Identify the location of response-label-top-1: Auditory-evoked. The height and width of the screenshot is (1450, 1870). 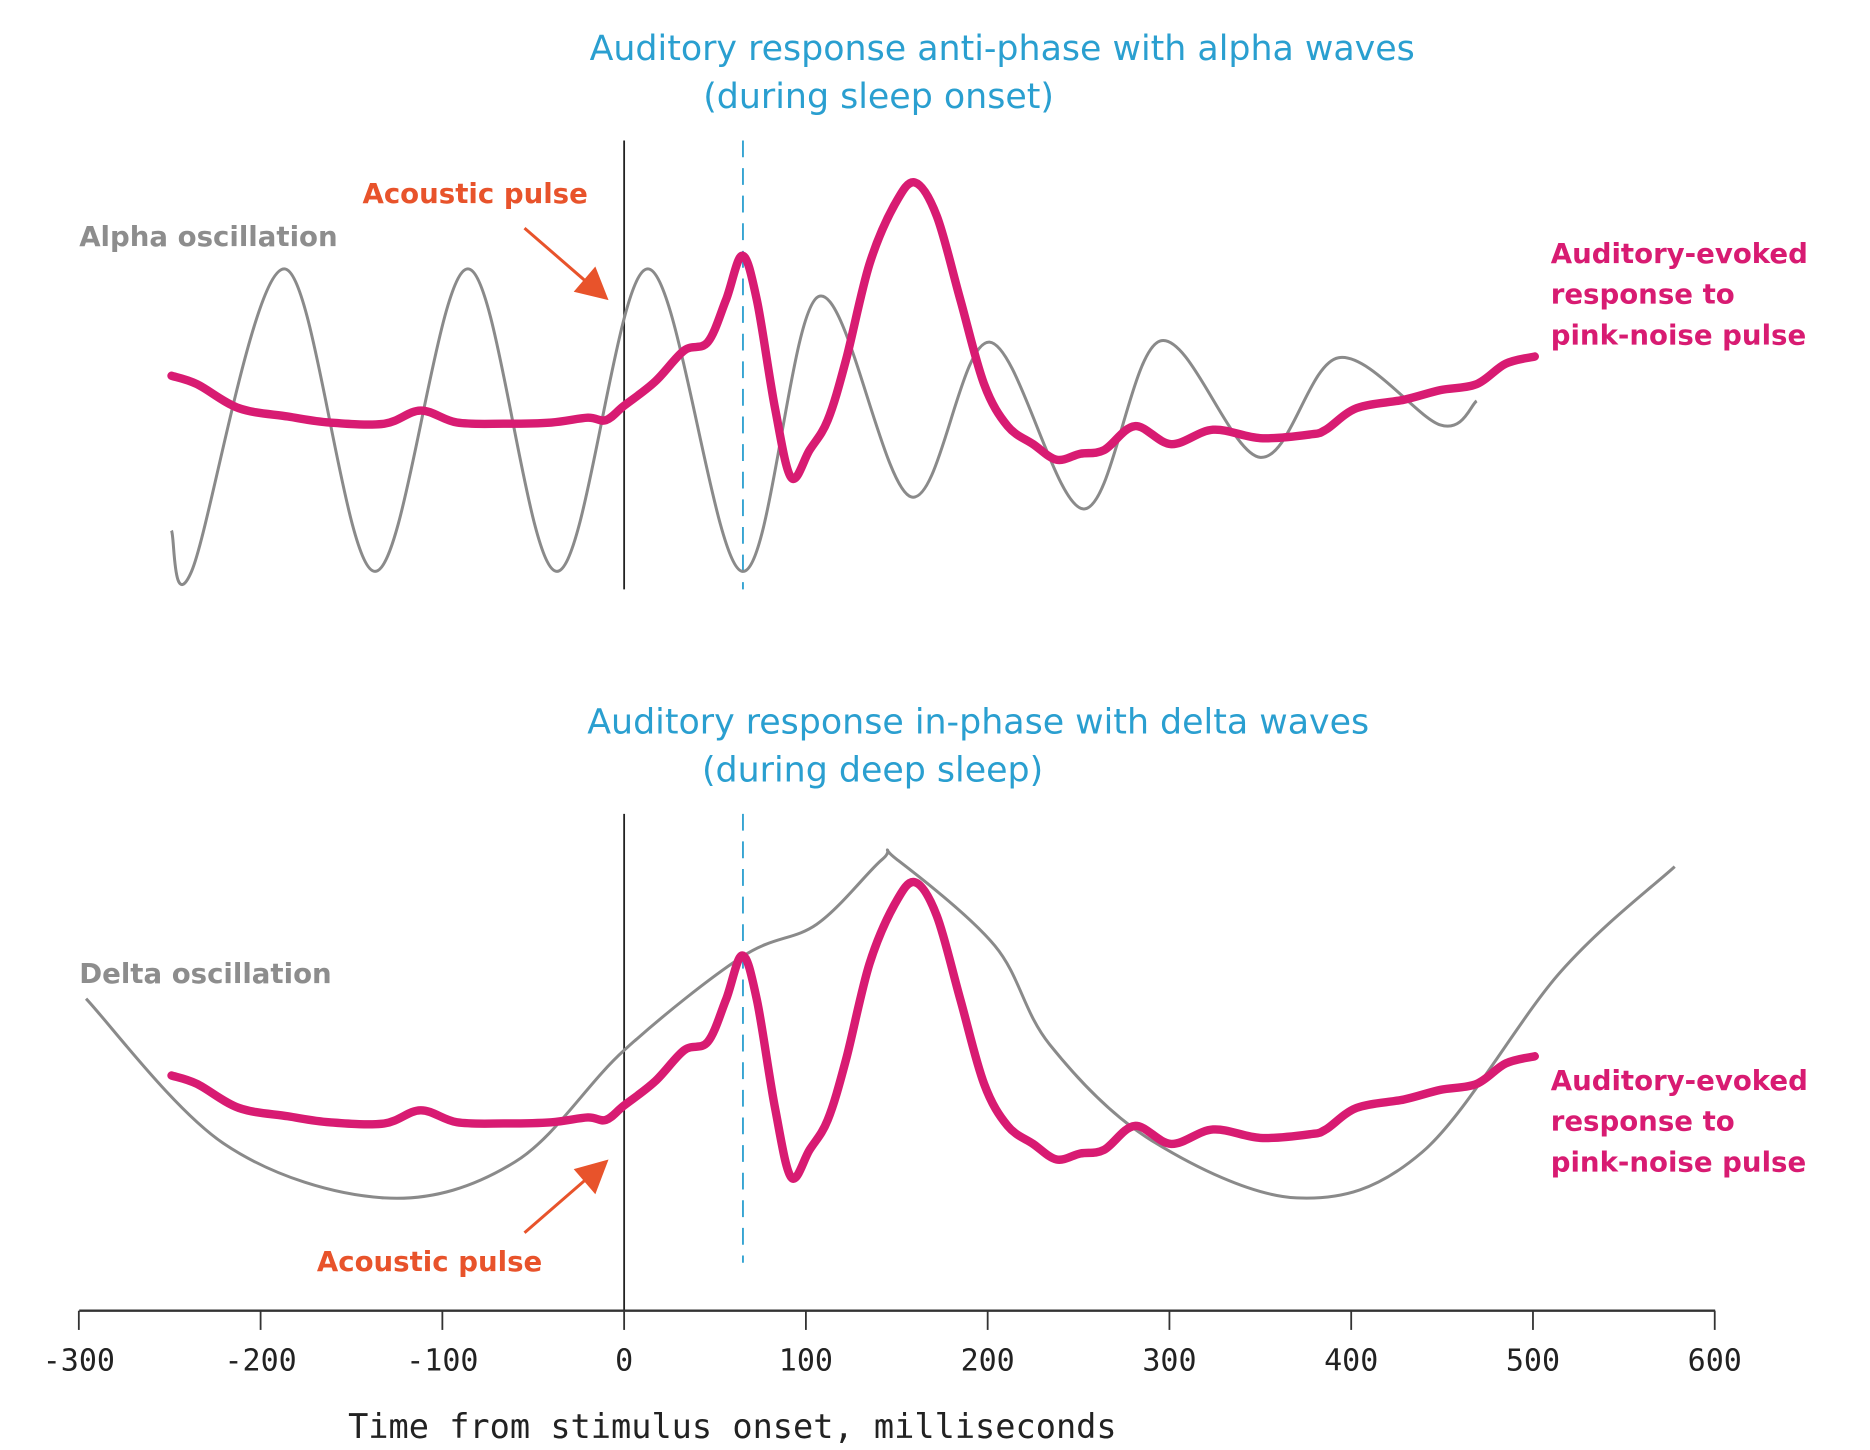
(1679, 253).